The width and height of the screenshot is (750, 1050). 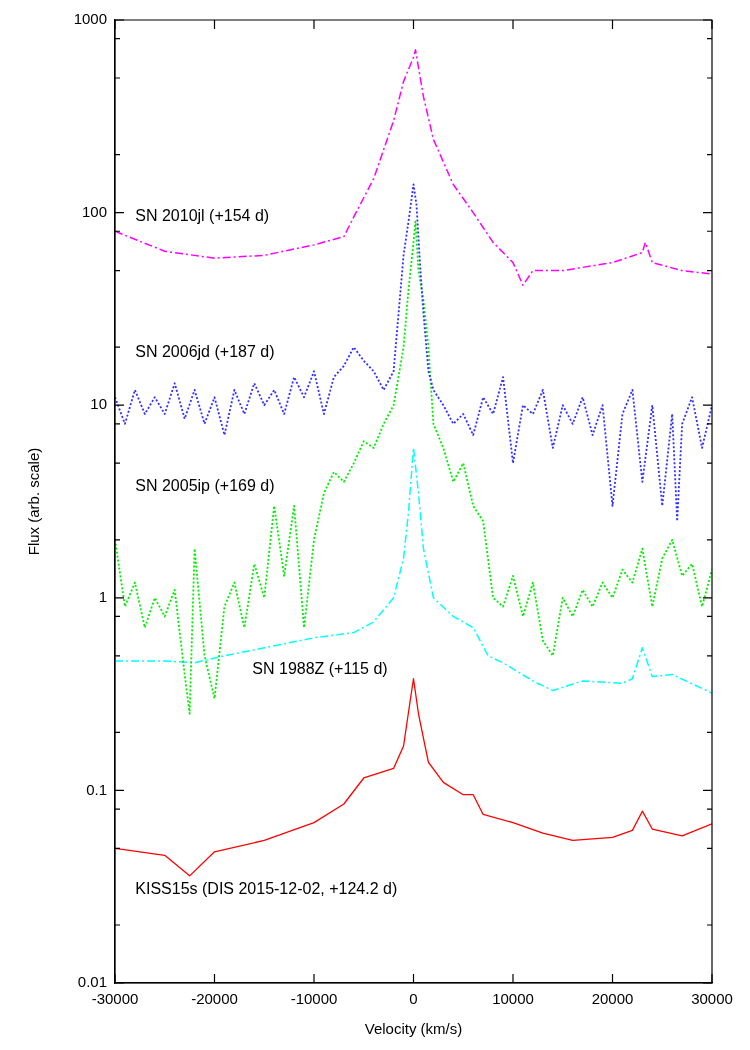 What do you see at coordinates (202, 215) in the screenshot?
I see `series-label: SN 2010jl (+154 d)` at bounding box center [202, 215].